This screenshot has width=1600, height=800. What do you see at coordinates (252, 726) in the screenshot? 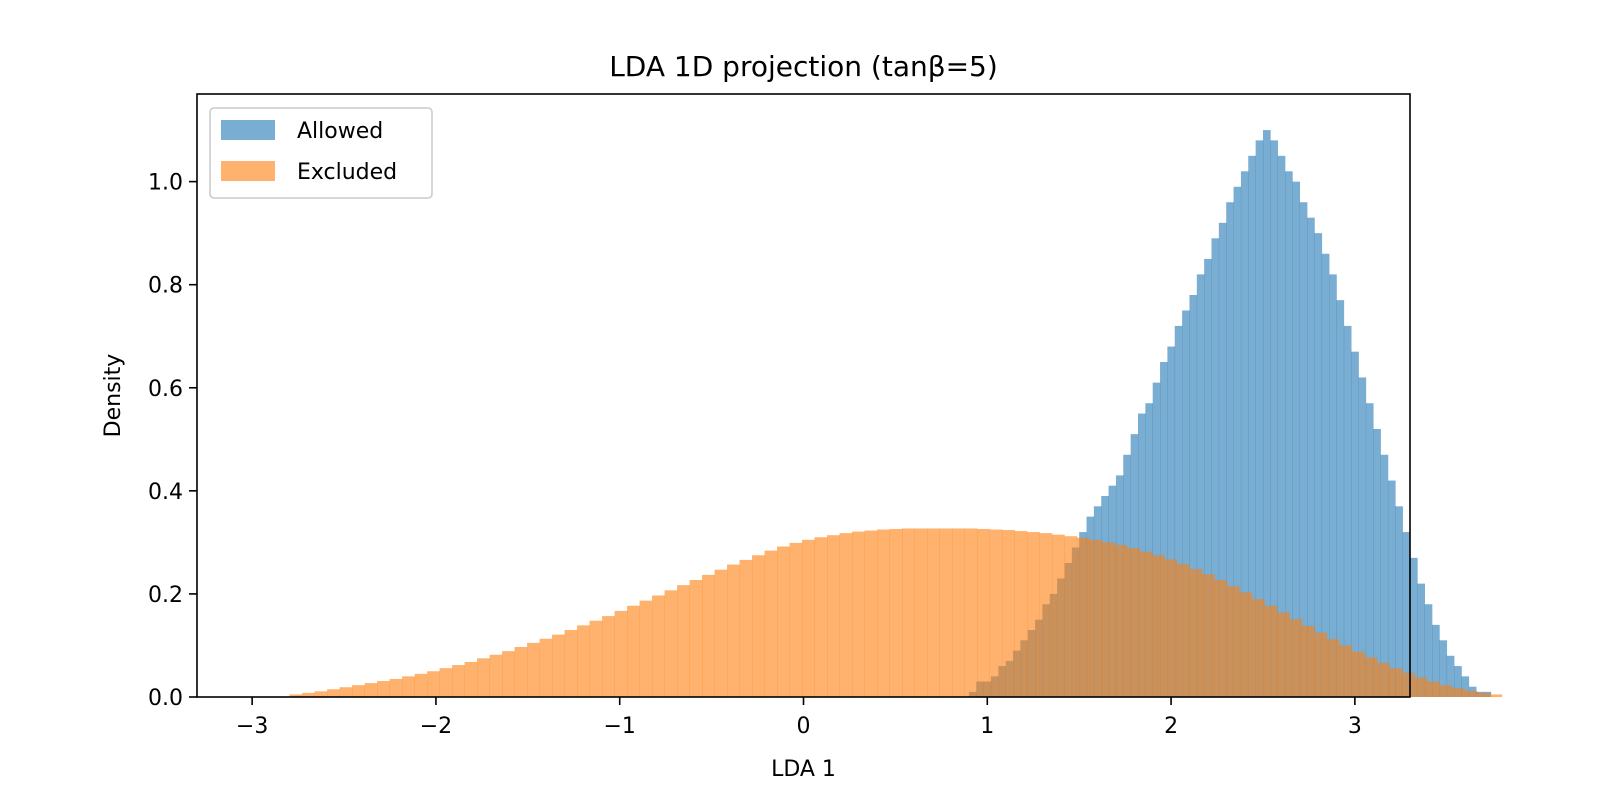
I see `x-tick-label: −3` at bounding box center [252, 726].